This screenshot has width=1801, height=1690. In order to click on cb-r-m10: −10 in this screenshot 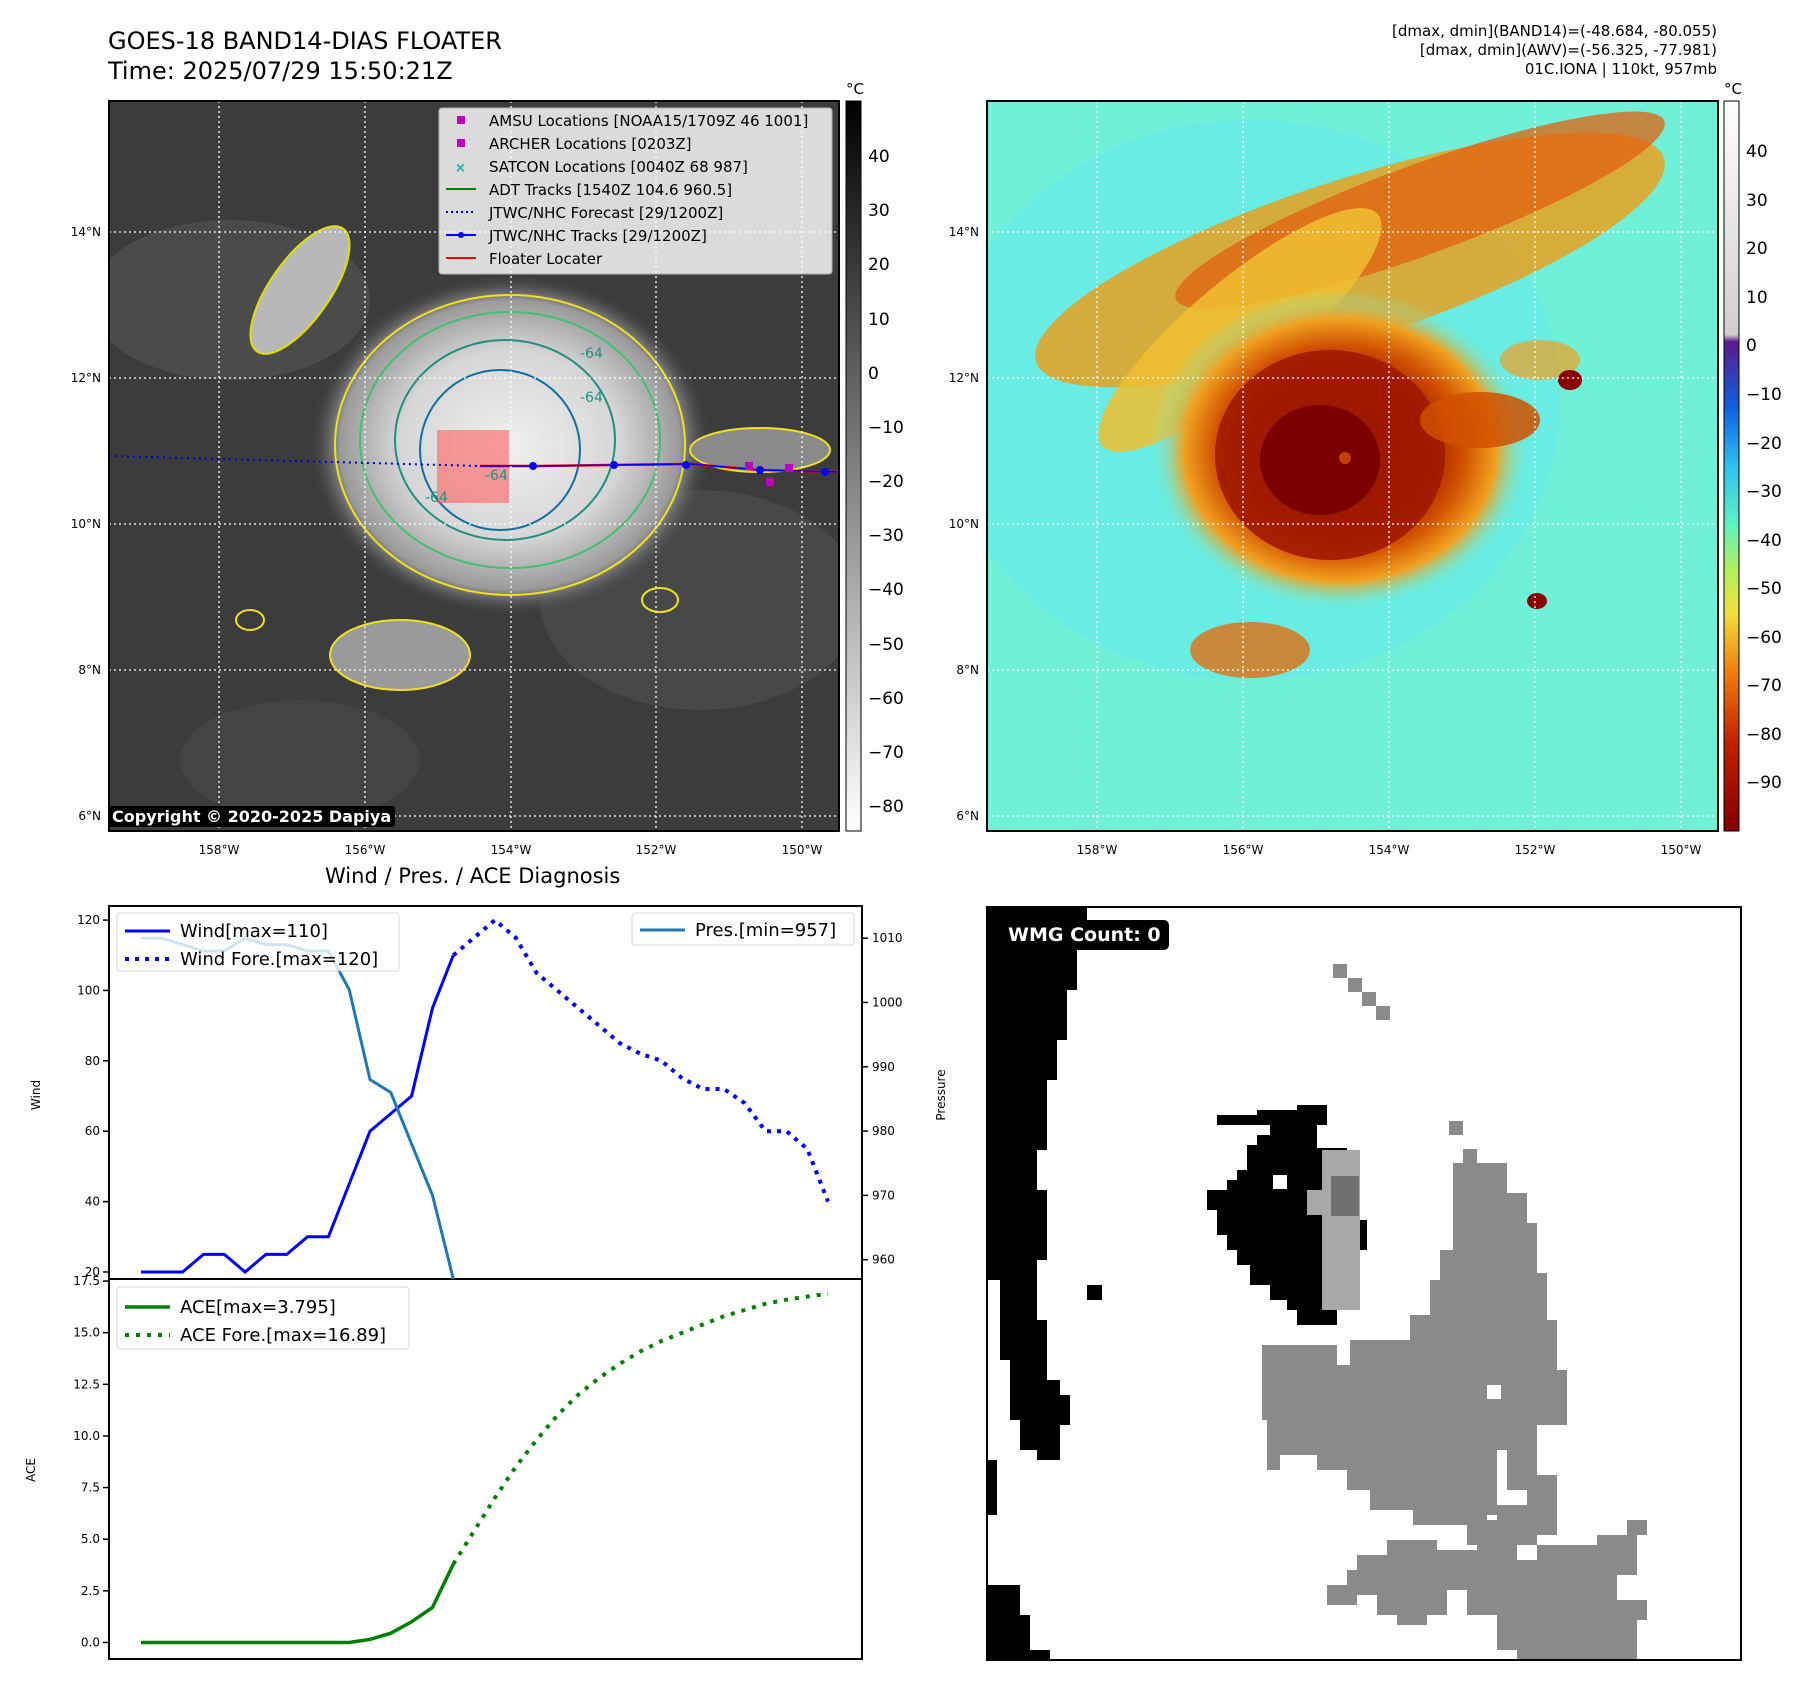, I will do `click(1764, 395)`.